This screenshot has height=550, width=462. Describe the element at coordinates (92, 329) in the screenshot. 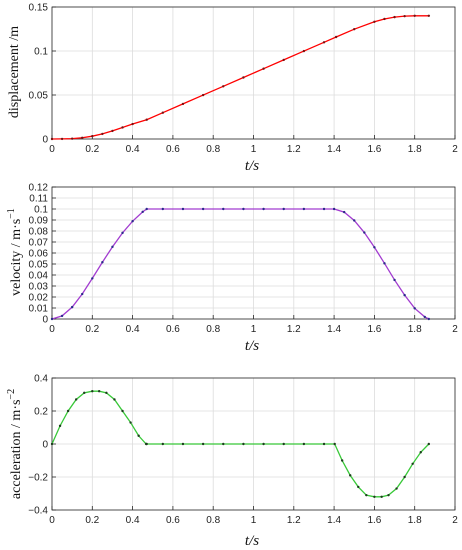

I see `velocity-xtick-label: 0.2` at that location.